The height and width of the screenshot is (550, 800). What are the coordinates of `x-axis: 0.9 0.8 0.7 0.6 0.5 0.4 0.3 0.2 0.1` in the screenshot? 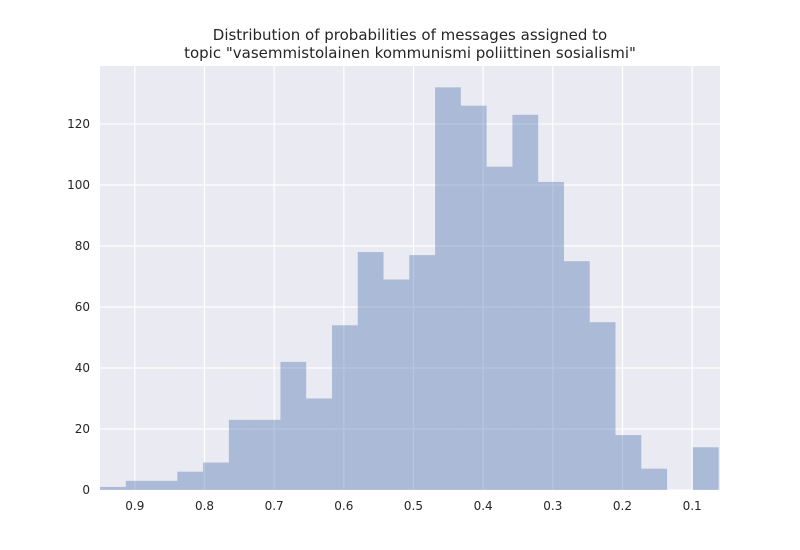 It's located at (413, 506).